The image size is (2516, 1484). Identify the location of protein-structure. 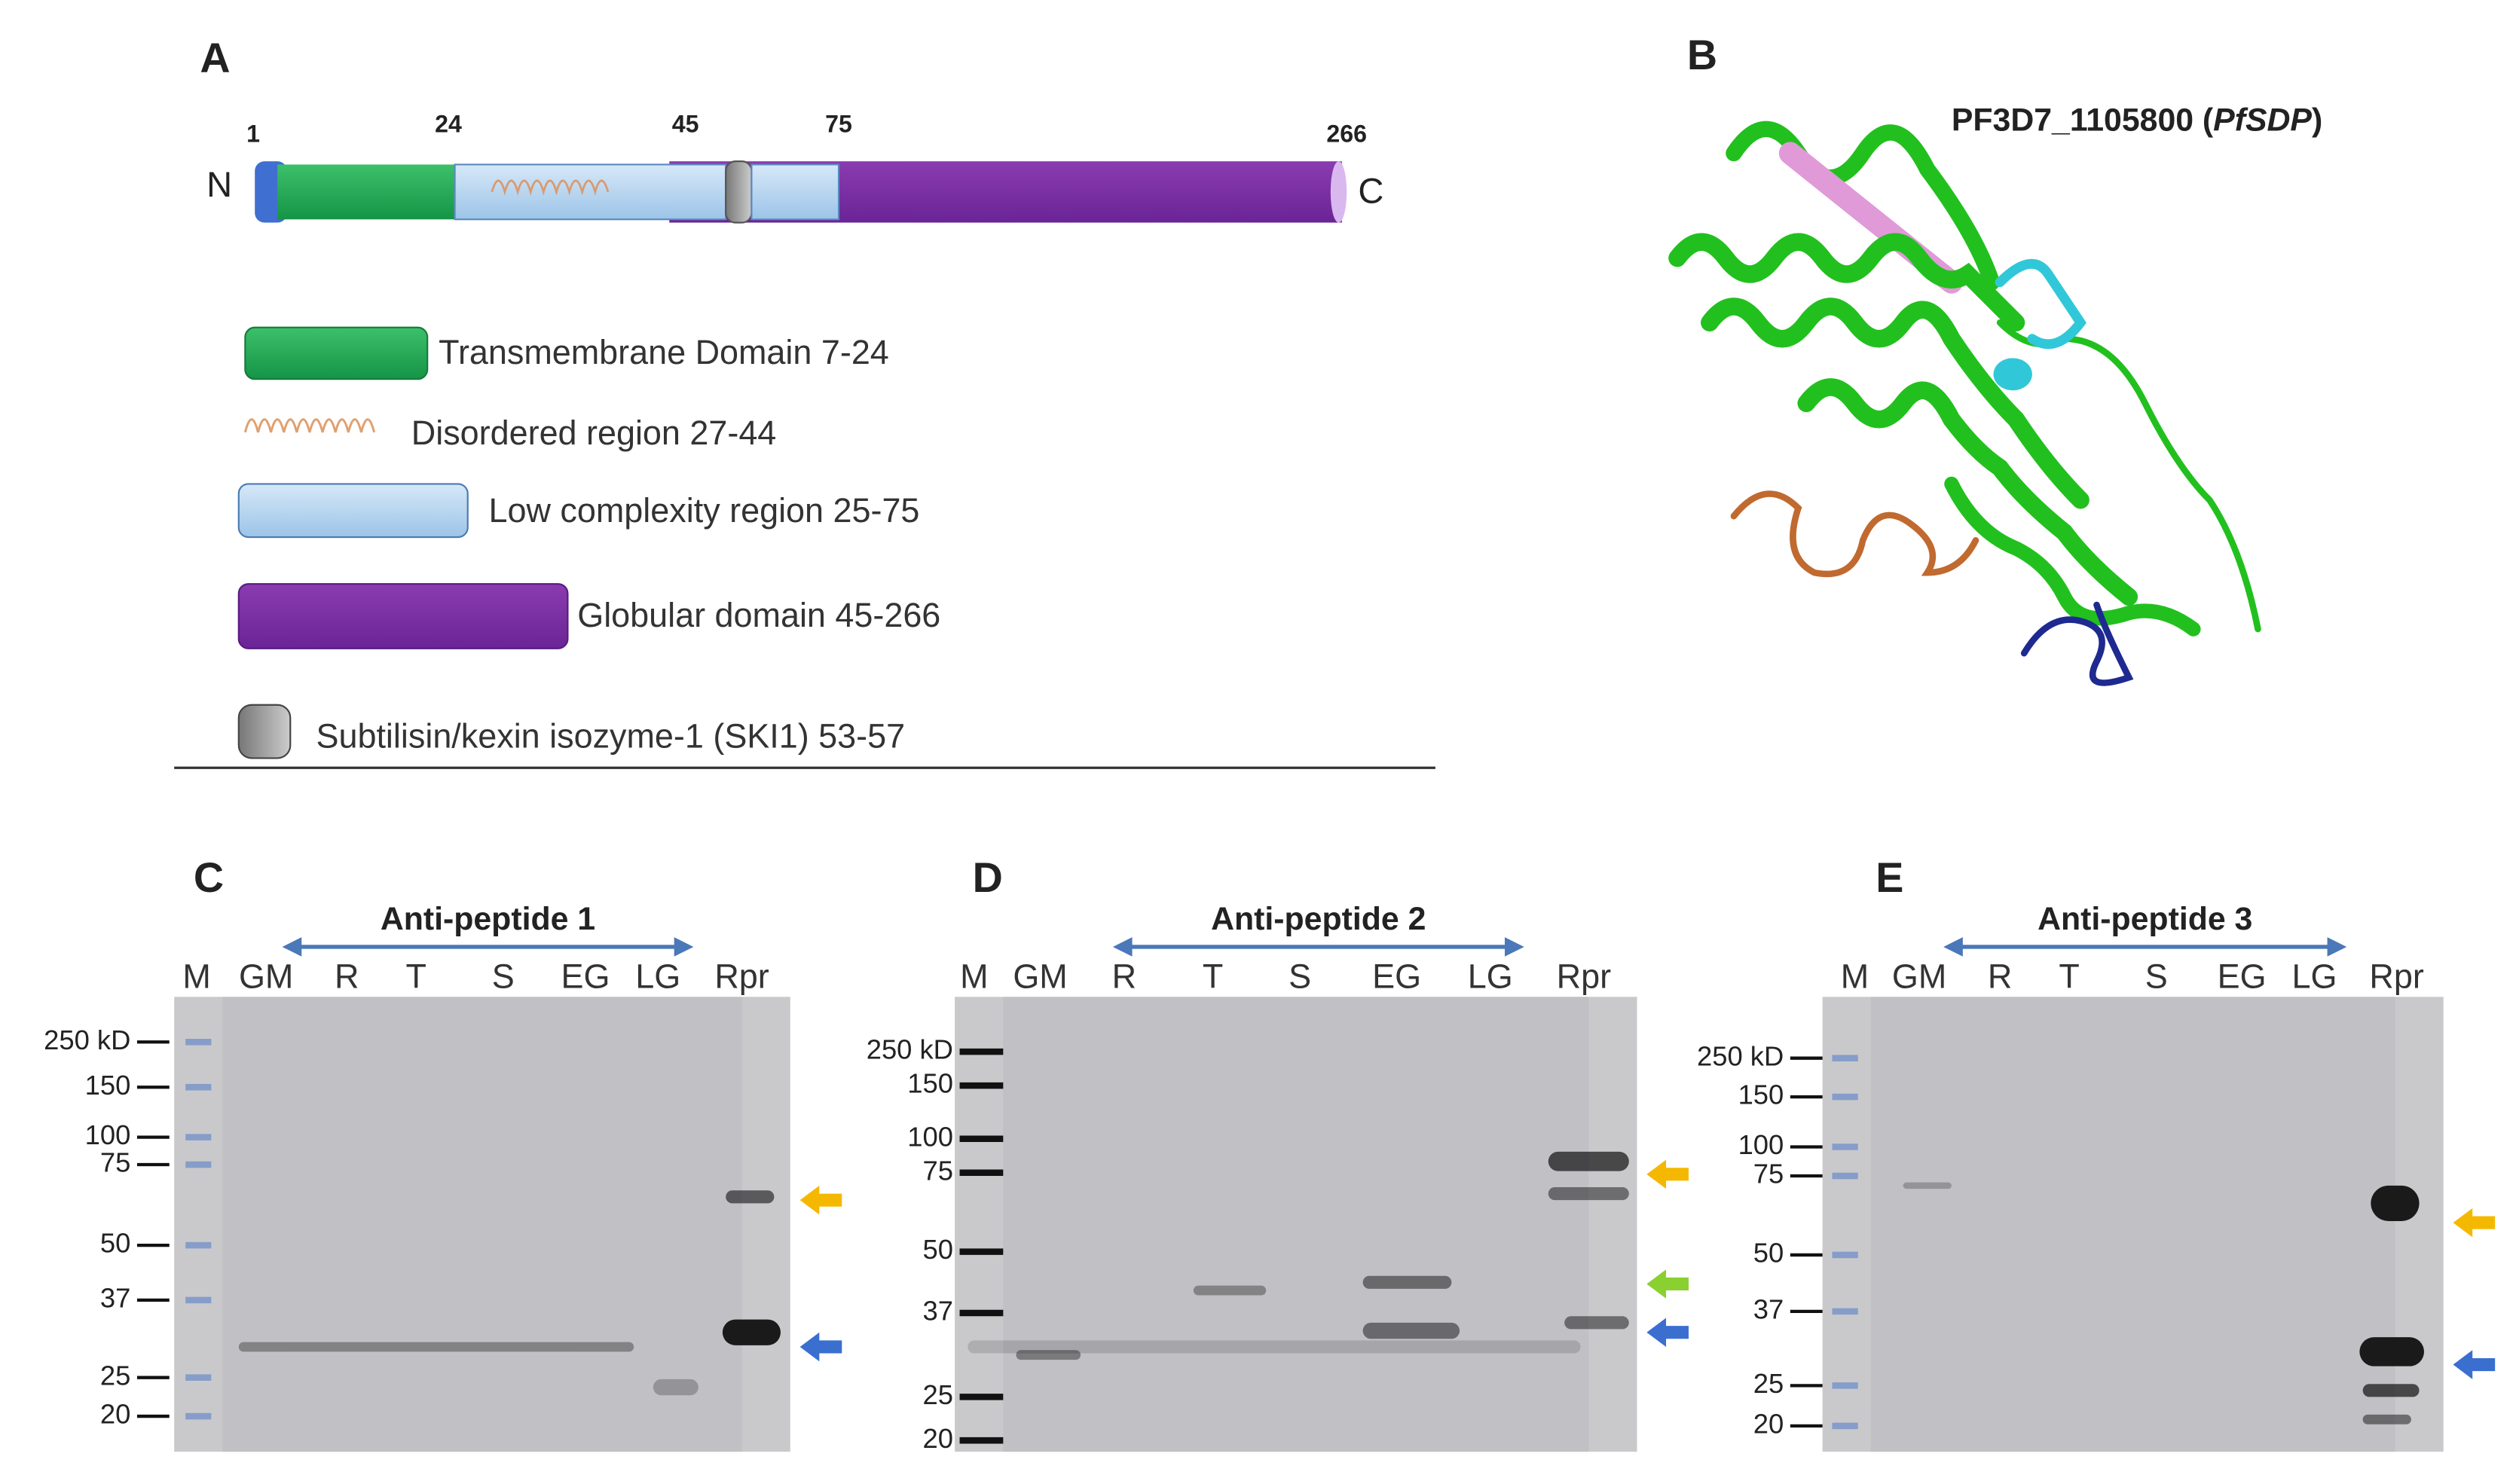
(1965, 403).